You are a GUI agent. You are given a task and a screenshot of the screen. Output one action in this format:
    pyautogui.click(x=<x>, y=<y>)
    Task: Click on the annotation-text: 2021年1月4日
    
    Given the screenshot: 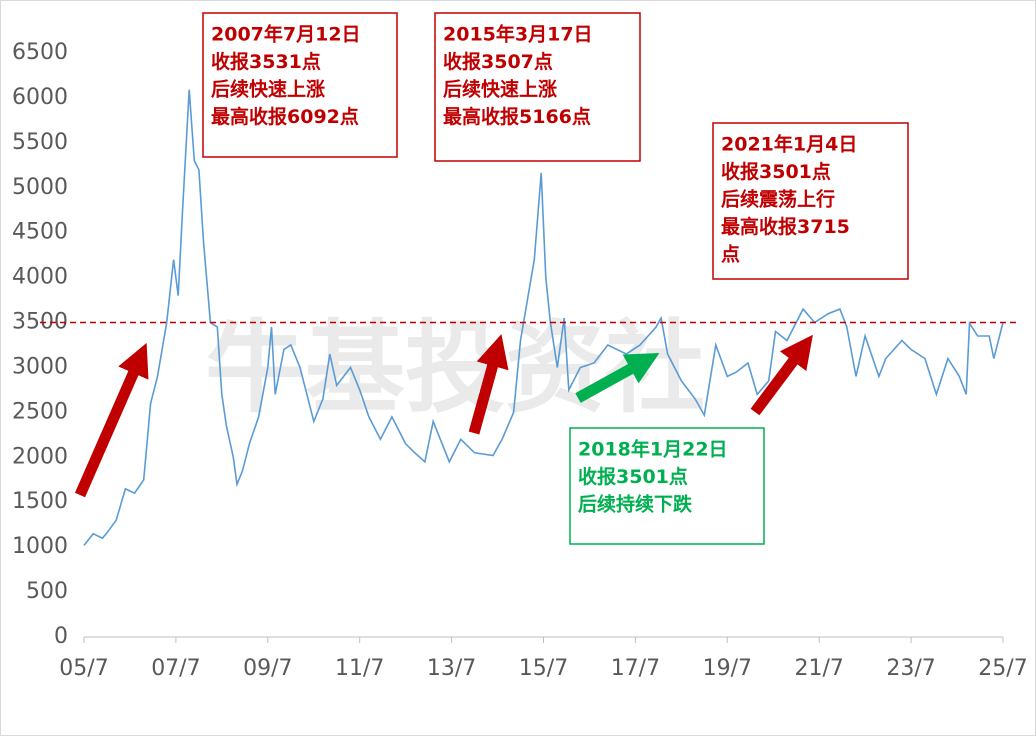 What is the action you would take?
    pyautogui.click(x=789, y=144)
    